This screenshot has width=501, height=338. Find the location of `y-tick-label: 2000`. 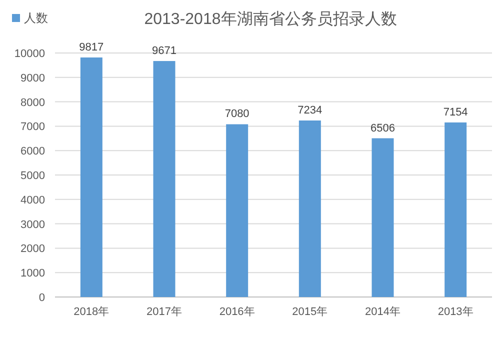

y-tick-label: 2000 is located at coordinates (32, 249).